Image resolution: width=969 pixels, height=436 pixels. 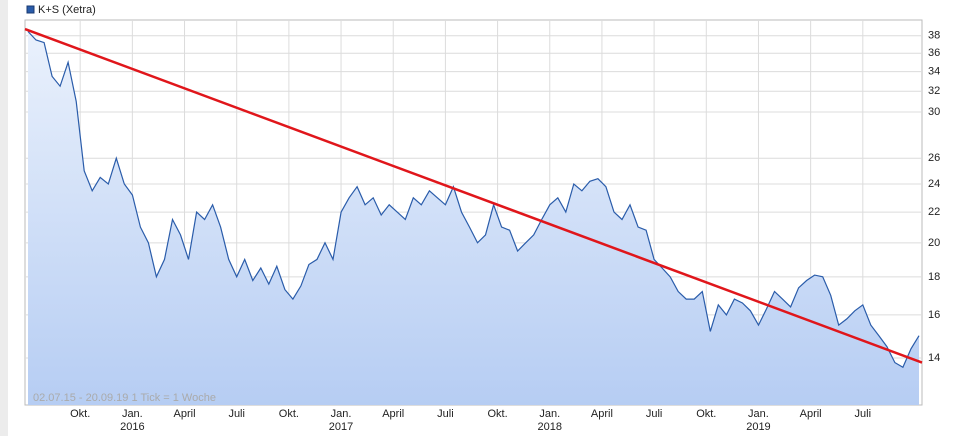 I want to click on year-label: 2019, so click(x=758, y=427).